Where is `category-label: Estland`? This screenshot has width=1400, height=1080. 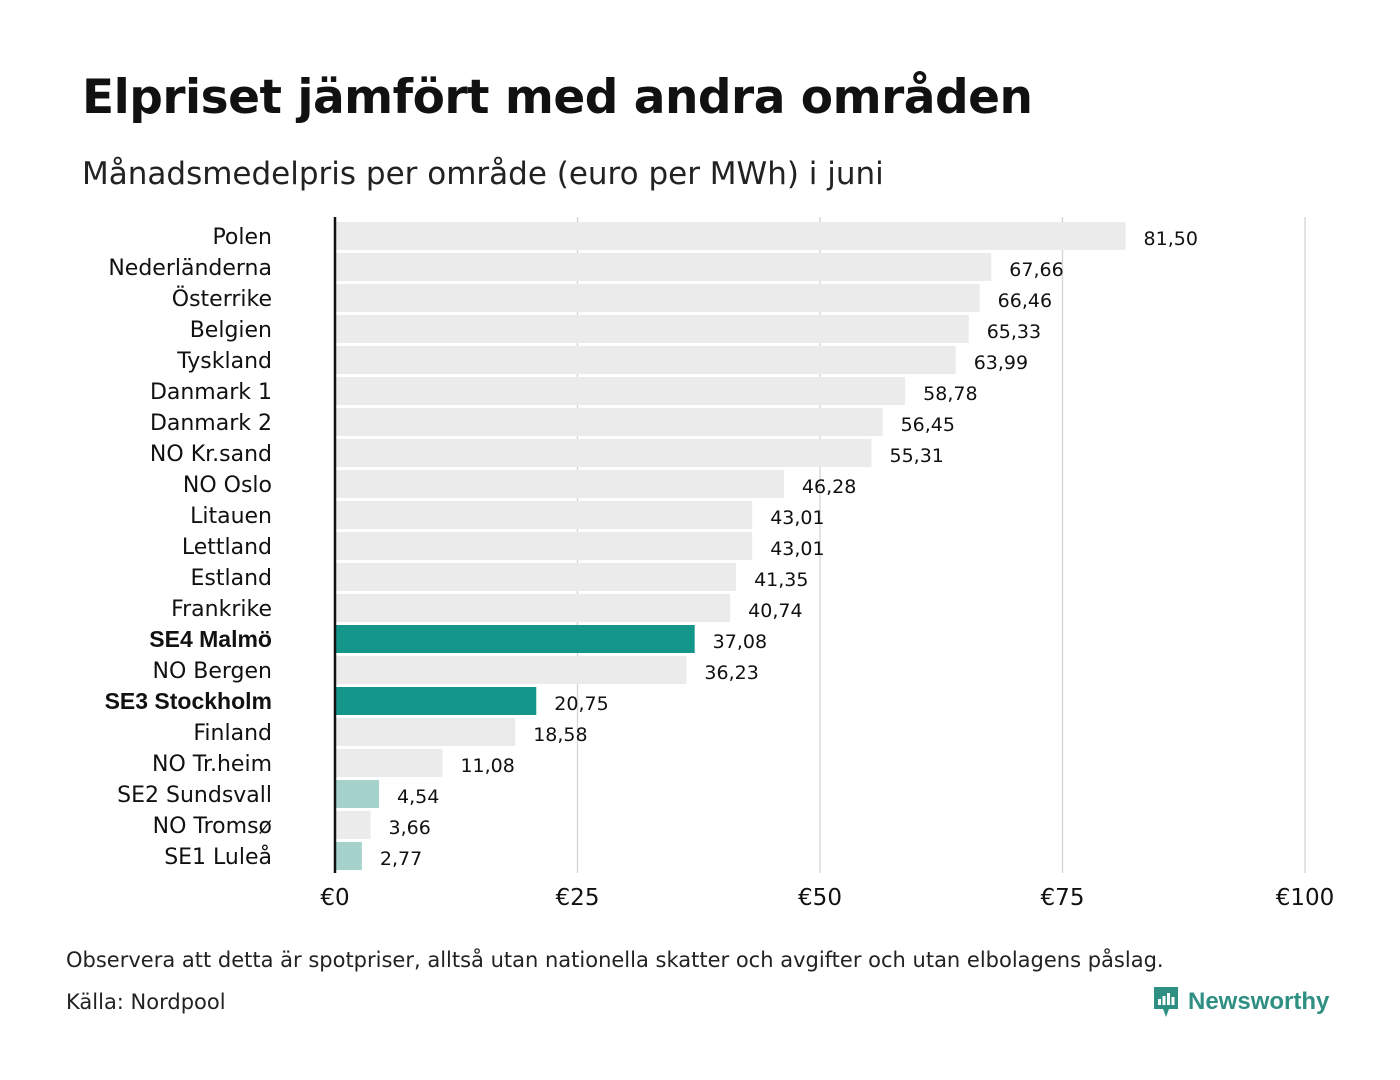
category-label: Estland is located at coordinates (232, 578).